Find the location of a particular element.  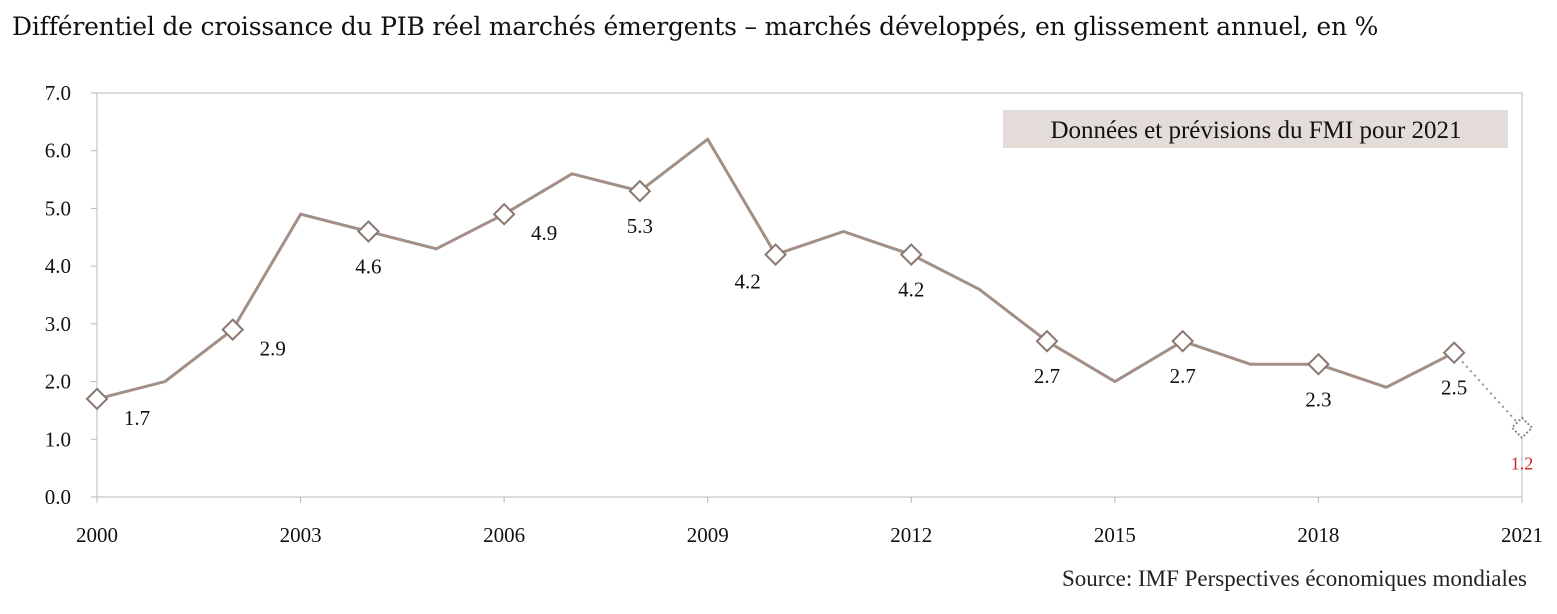

x-tick-label: 2018 is located at coordinates (1318, 535).